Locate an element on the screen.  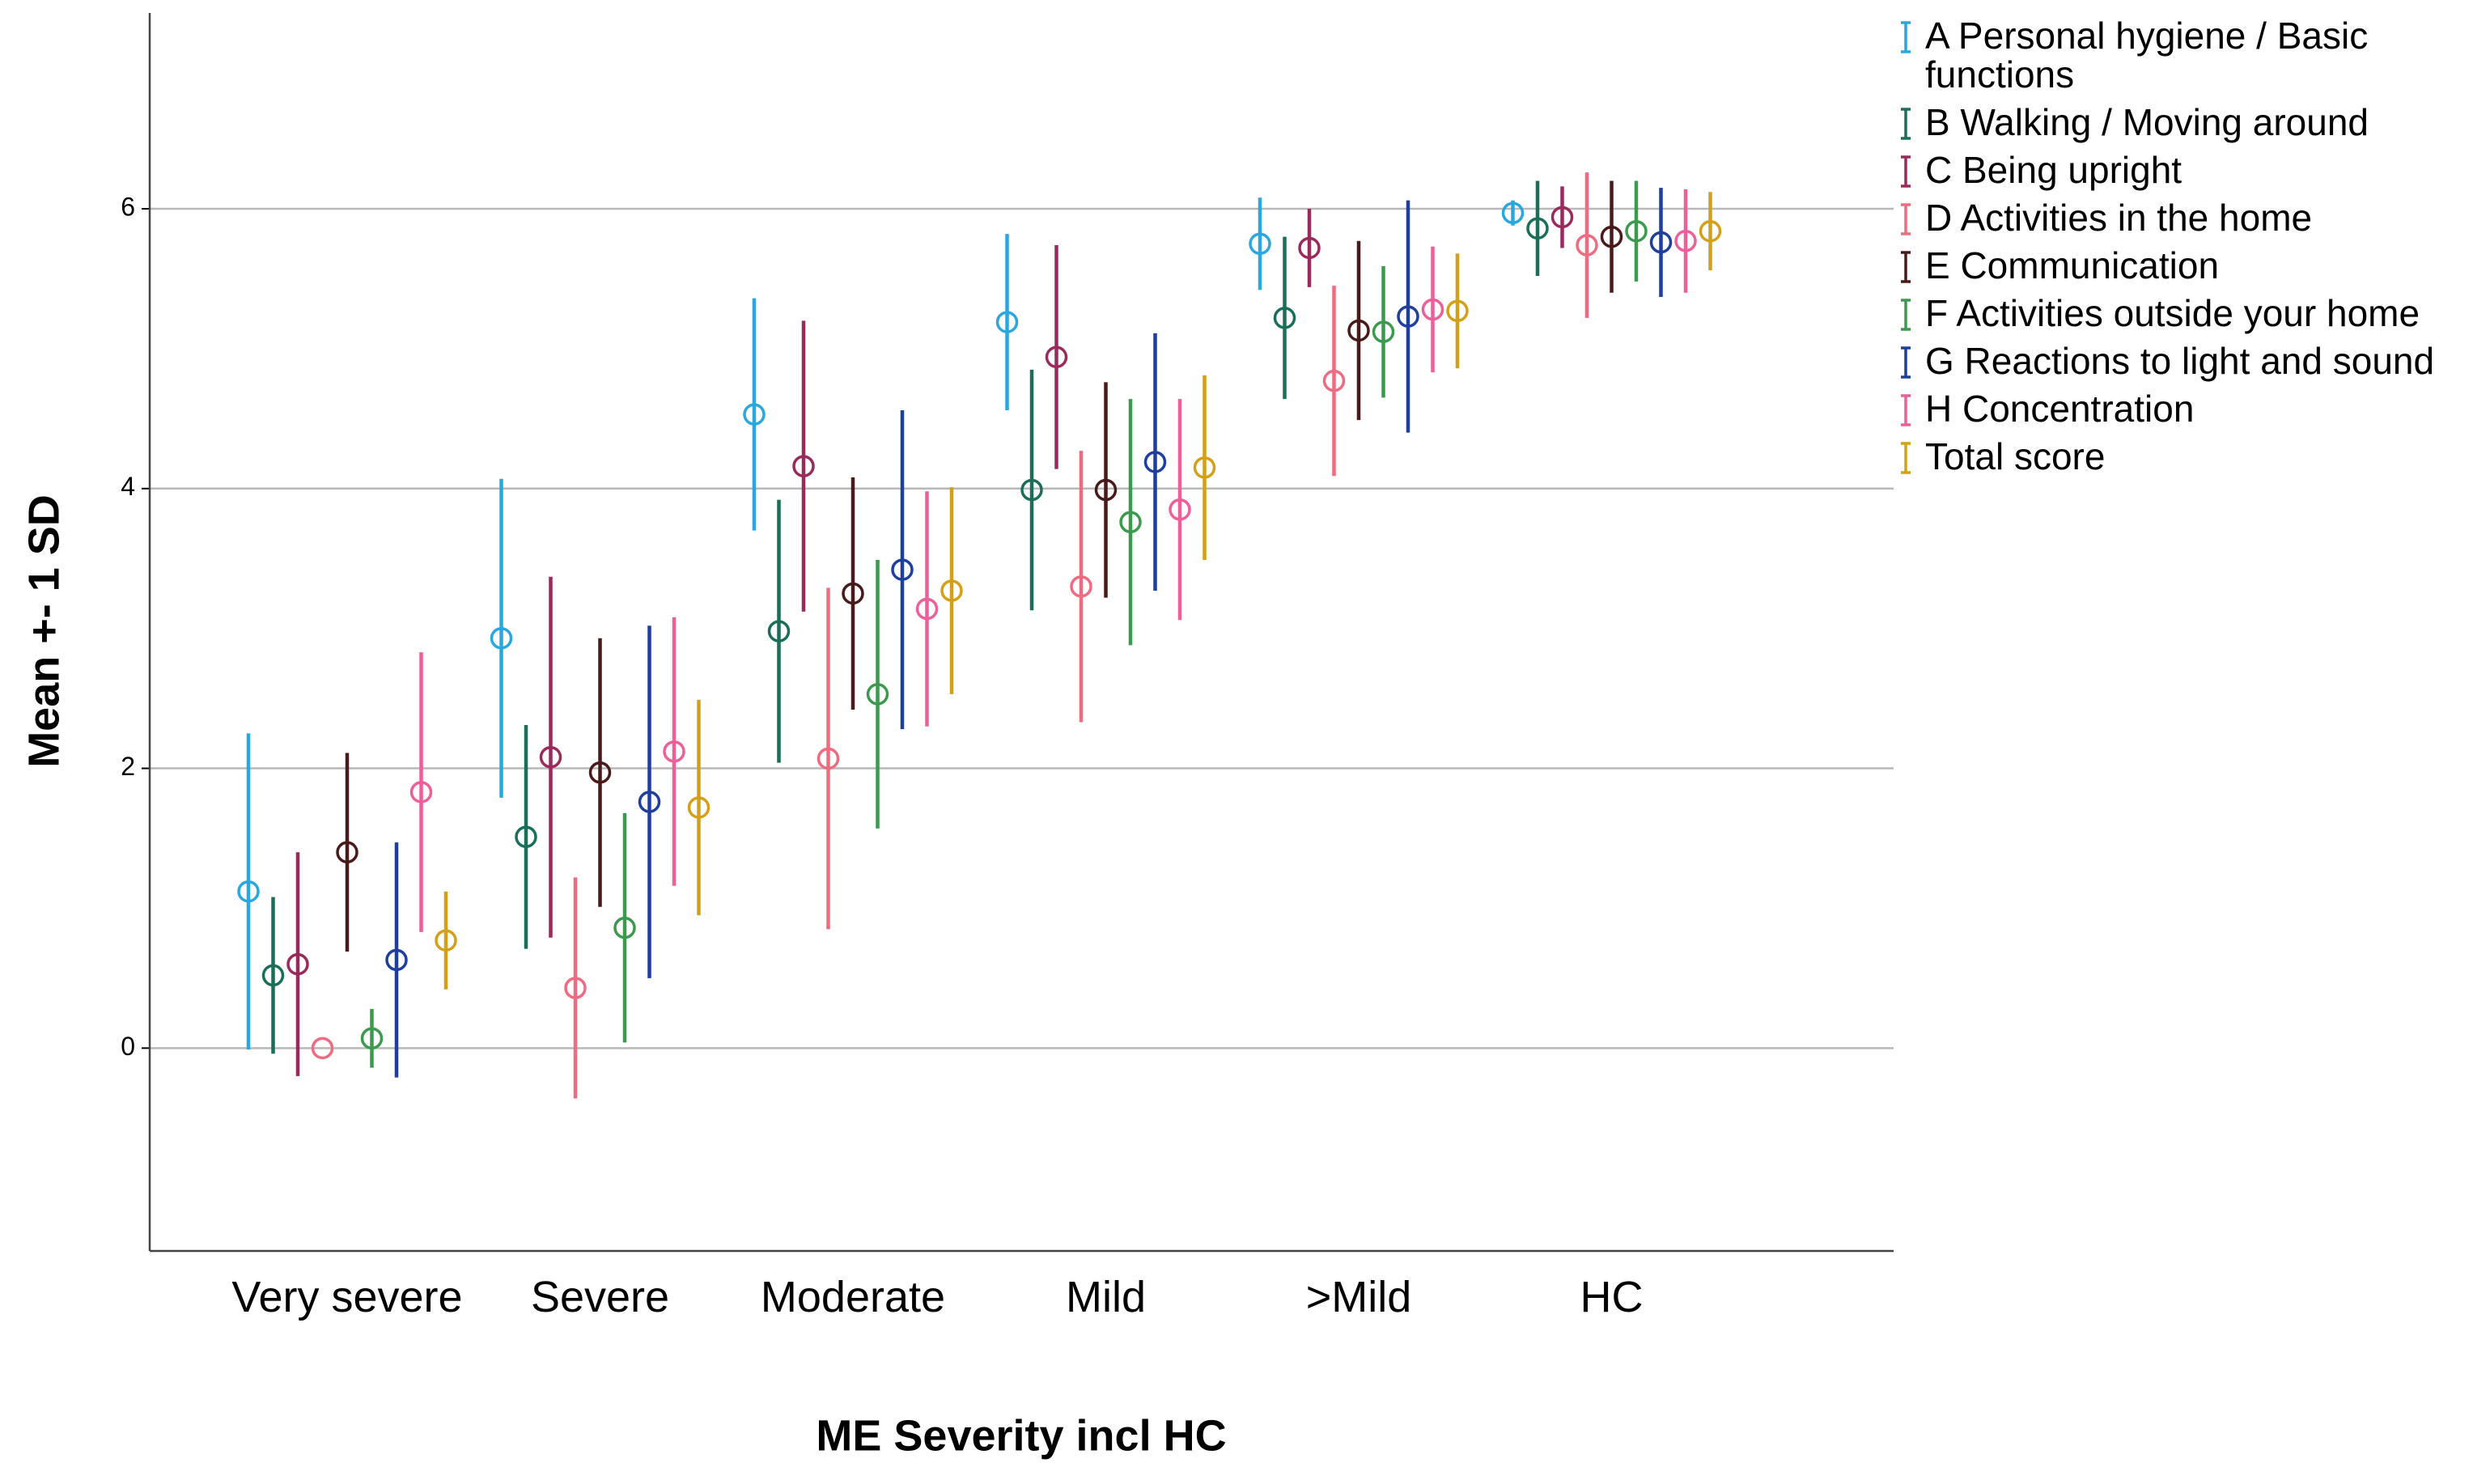
y-tick-label: 0 is located at coordinates (128, 1046).